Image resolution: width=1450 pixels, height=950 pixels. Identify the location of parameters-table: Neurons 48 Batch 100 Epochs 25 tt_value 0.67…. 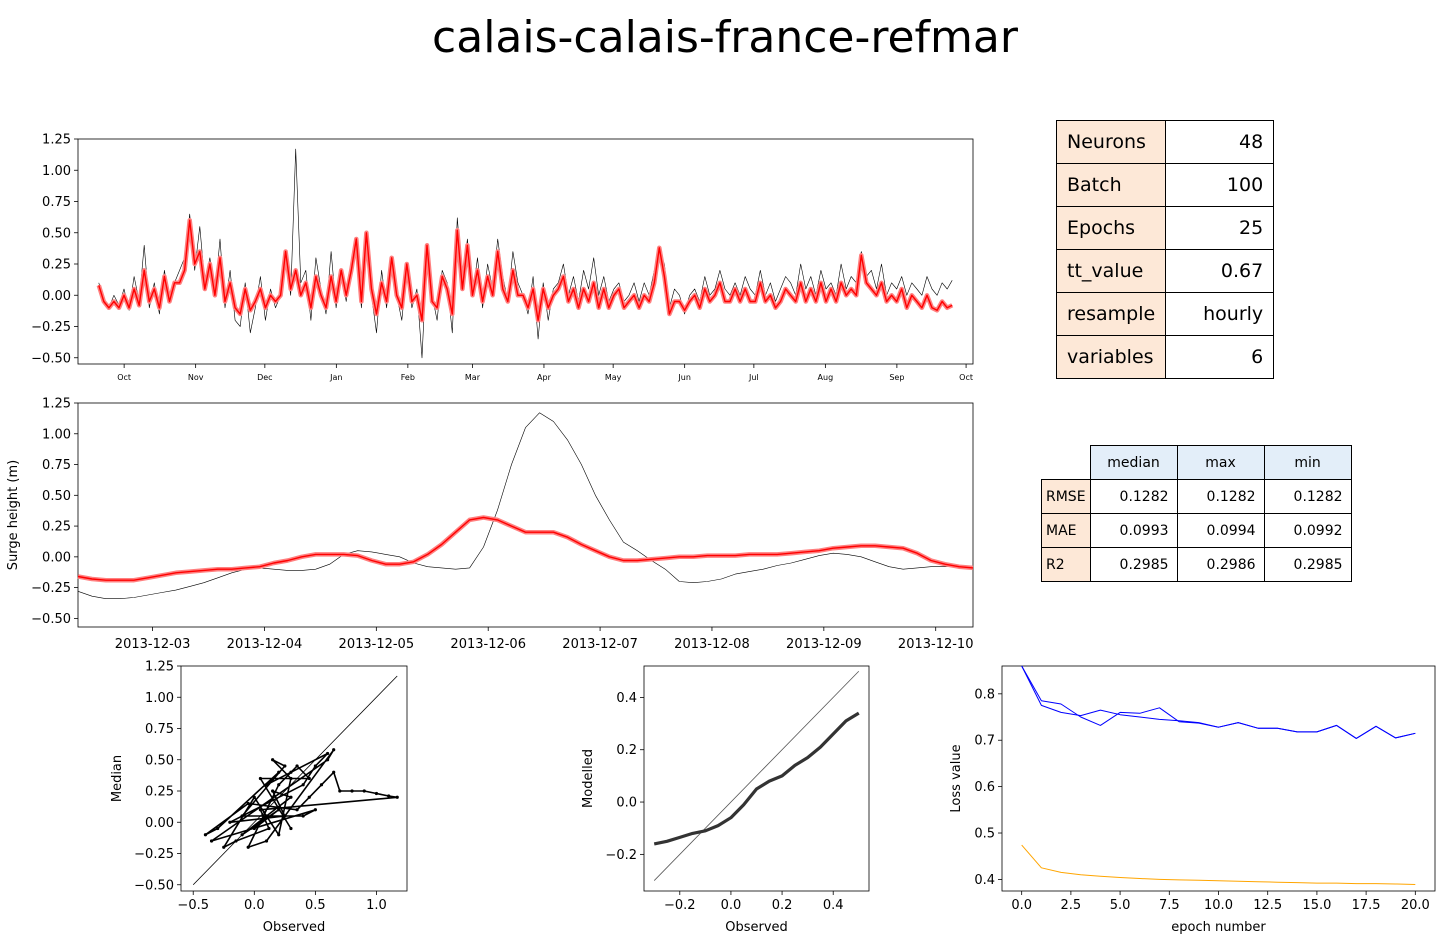
(1165, 249).